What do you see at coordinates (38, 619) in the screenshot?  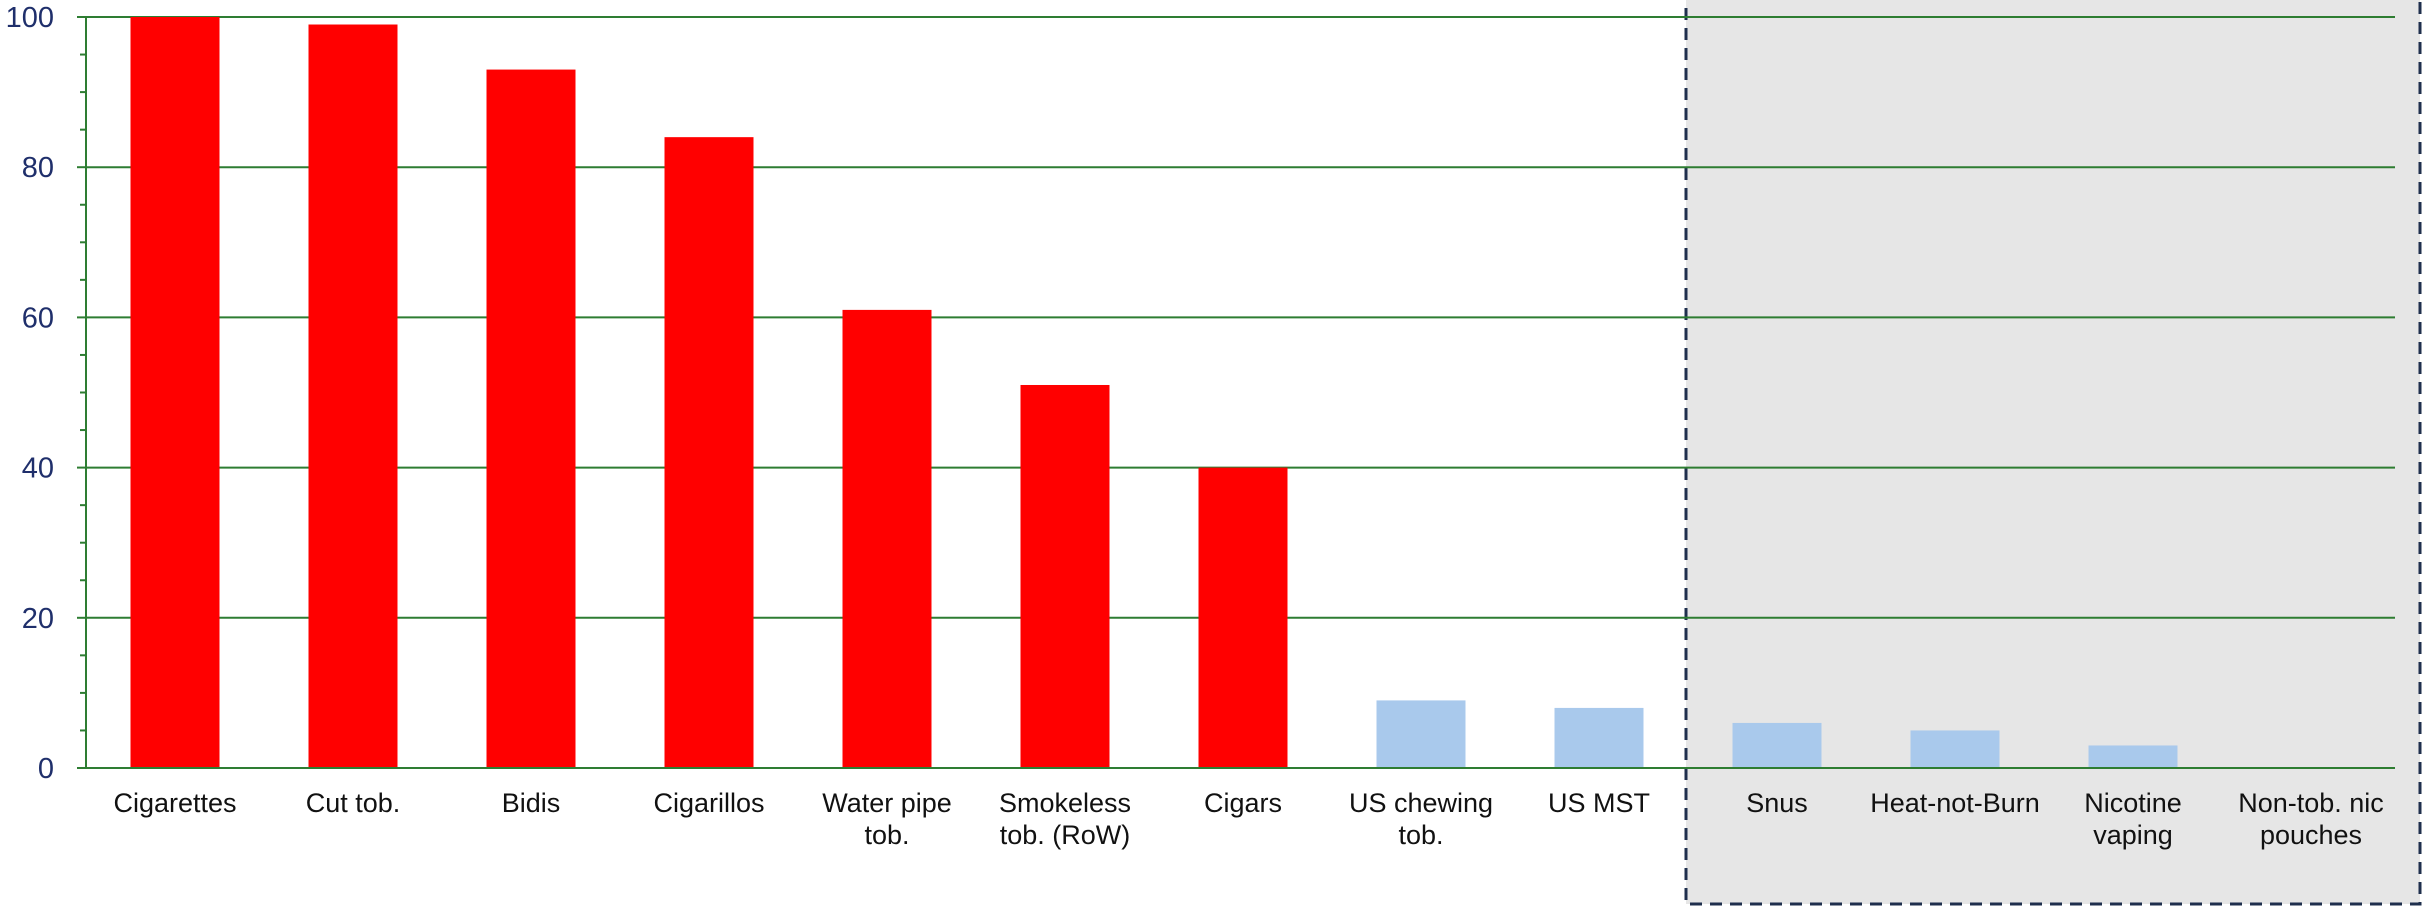 I see `y-tick-label: 20` at bounding box center [38, 619].